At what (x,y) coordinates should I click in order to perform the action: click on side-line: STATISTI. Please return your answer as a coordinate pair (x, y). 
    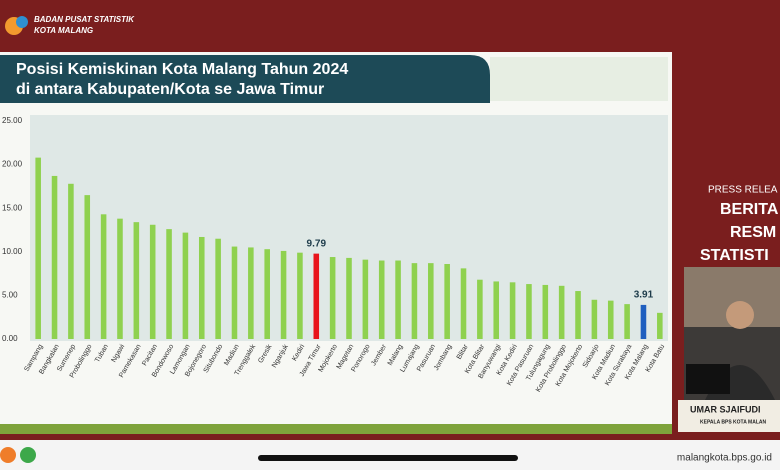
    Looking at the image, I should click on (734, 255).